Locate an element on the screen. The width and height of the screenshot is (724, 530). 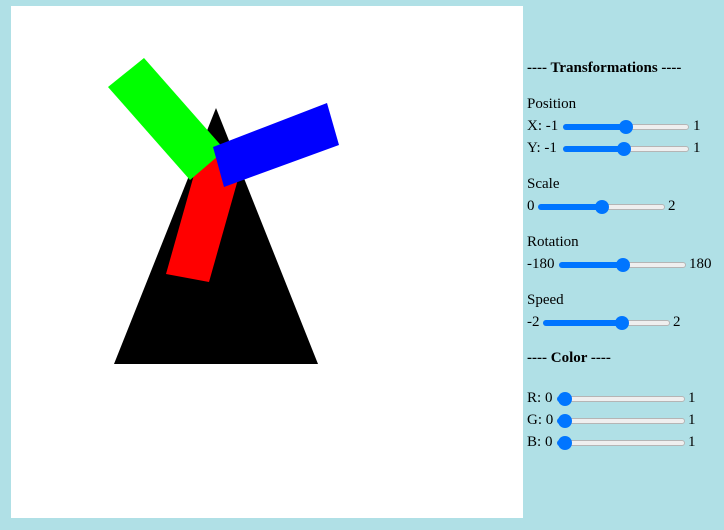
b-label: B: 0 is located at coordinates (540, 442).